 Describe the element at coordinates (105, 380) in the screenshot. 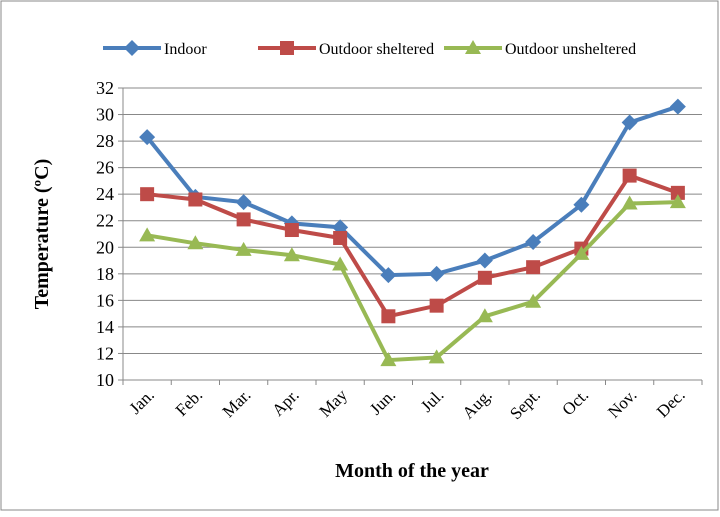

I see `y-tick-label: 10` at that location.